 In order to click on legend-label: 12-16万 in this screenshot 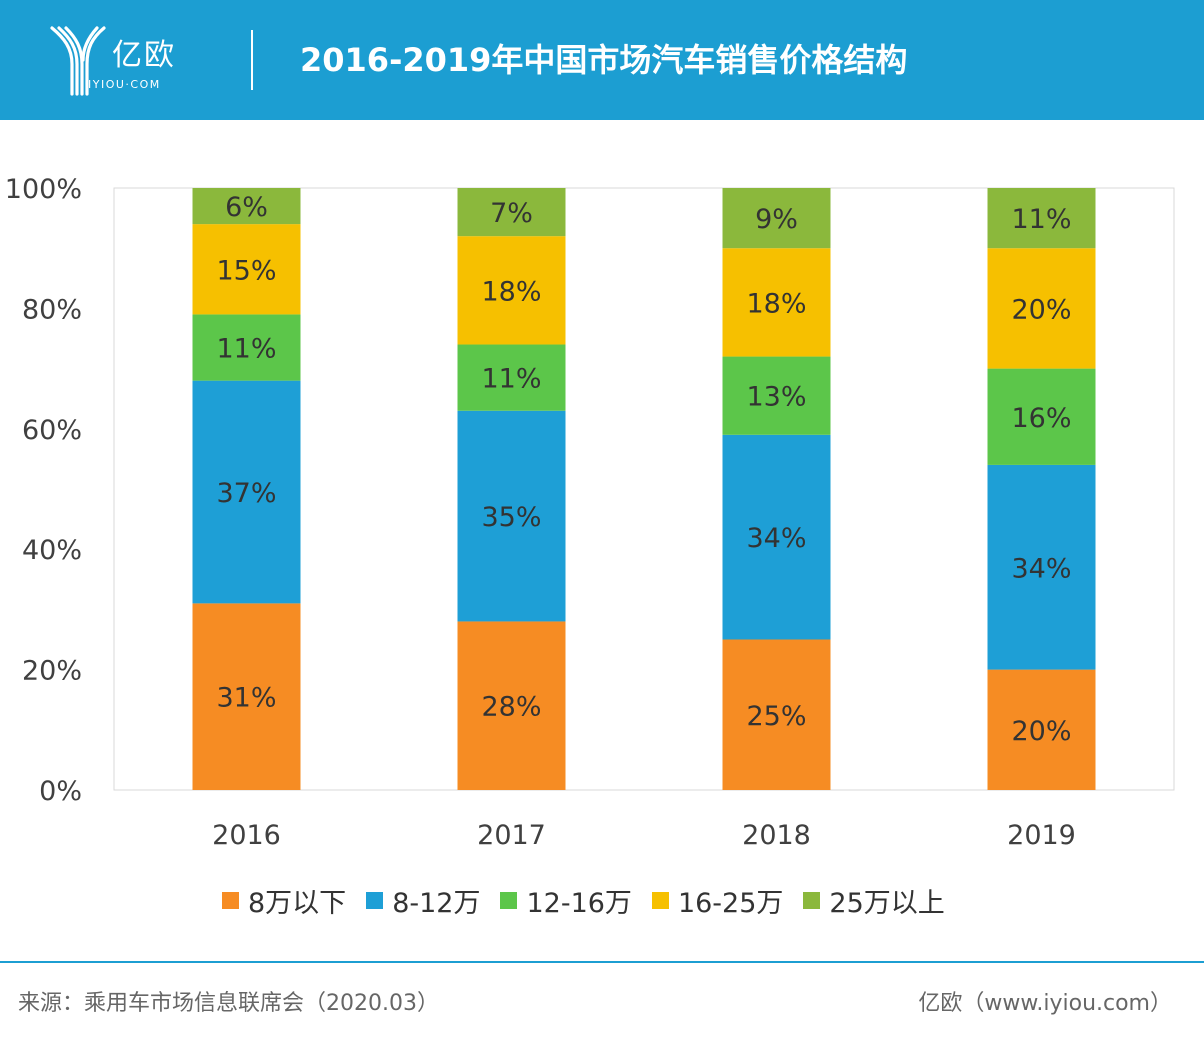, I will do `click(579, 903)`.